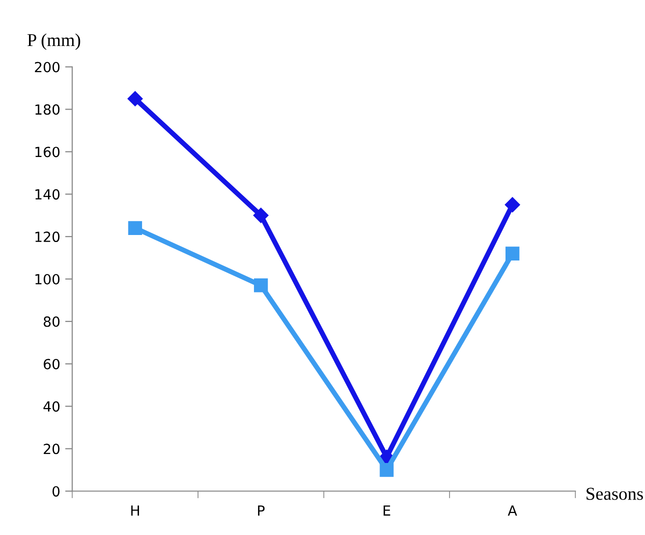  What do you see at coordinates (47, 67) in the screenshot?
I see `y-tick-label: 200` at bounding box center [47, 67].